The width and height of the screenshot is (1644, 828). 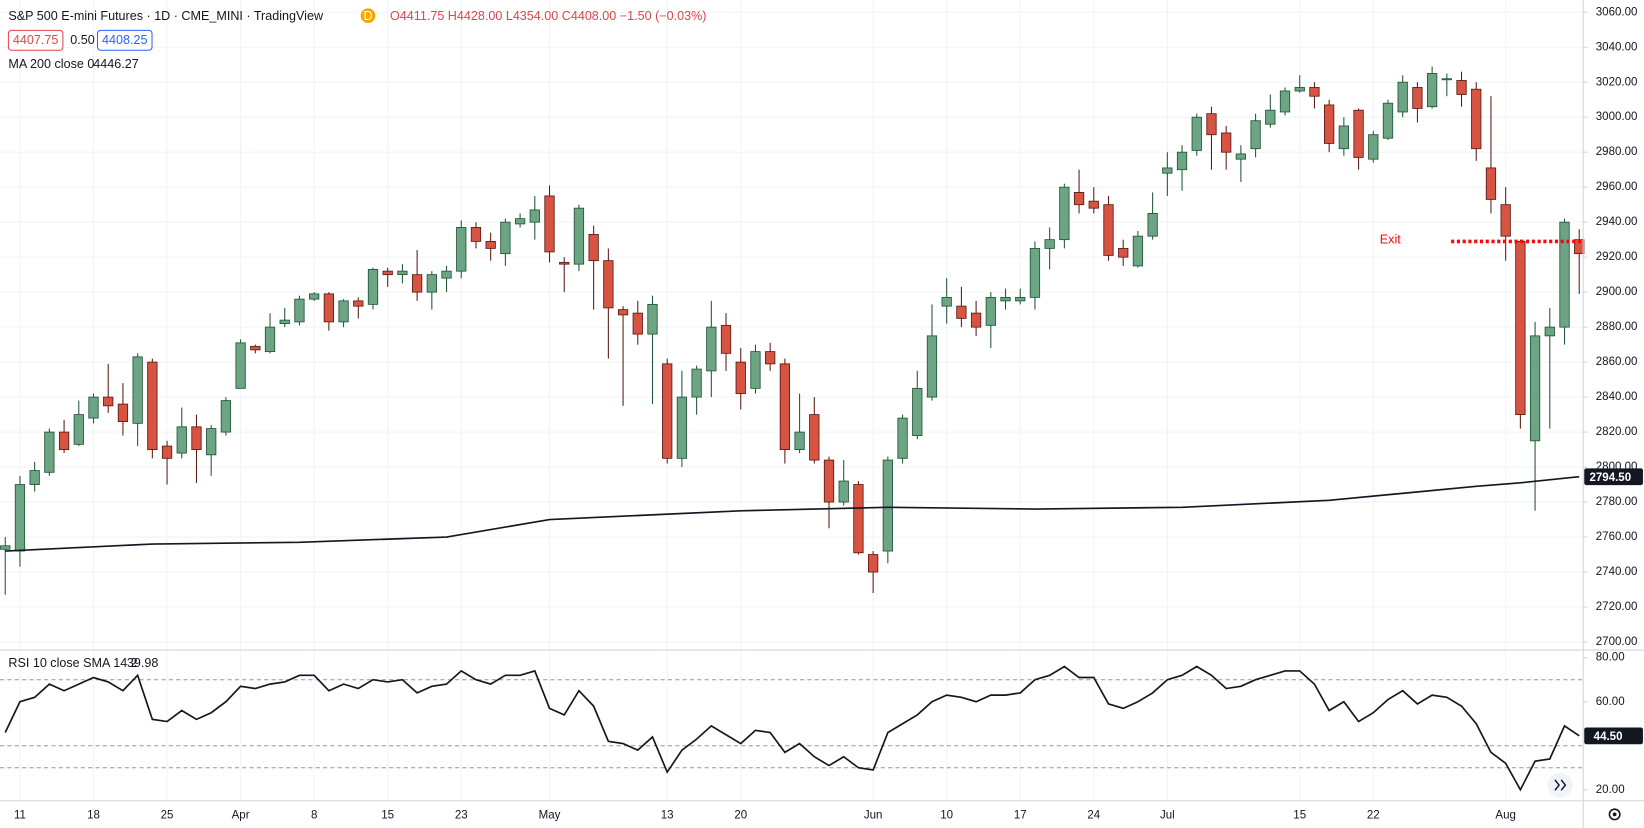 I want to click on x-tick-label: 10, so click(x=946, y=815).